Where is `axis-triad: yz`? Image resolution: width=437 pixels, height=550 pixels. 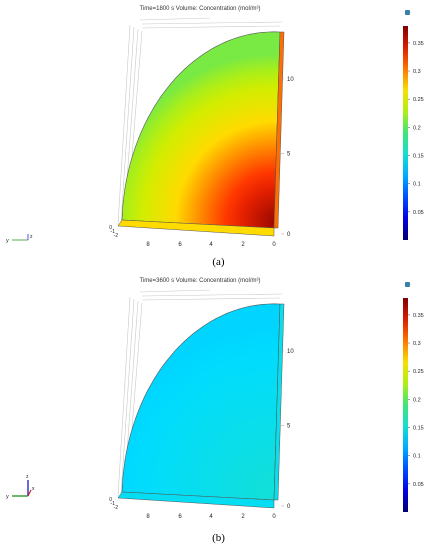
axis-triad: yz is located at coordinates (19, 239).